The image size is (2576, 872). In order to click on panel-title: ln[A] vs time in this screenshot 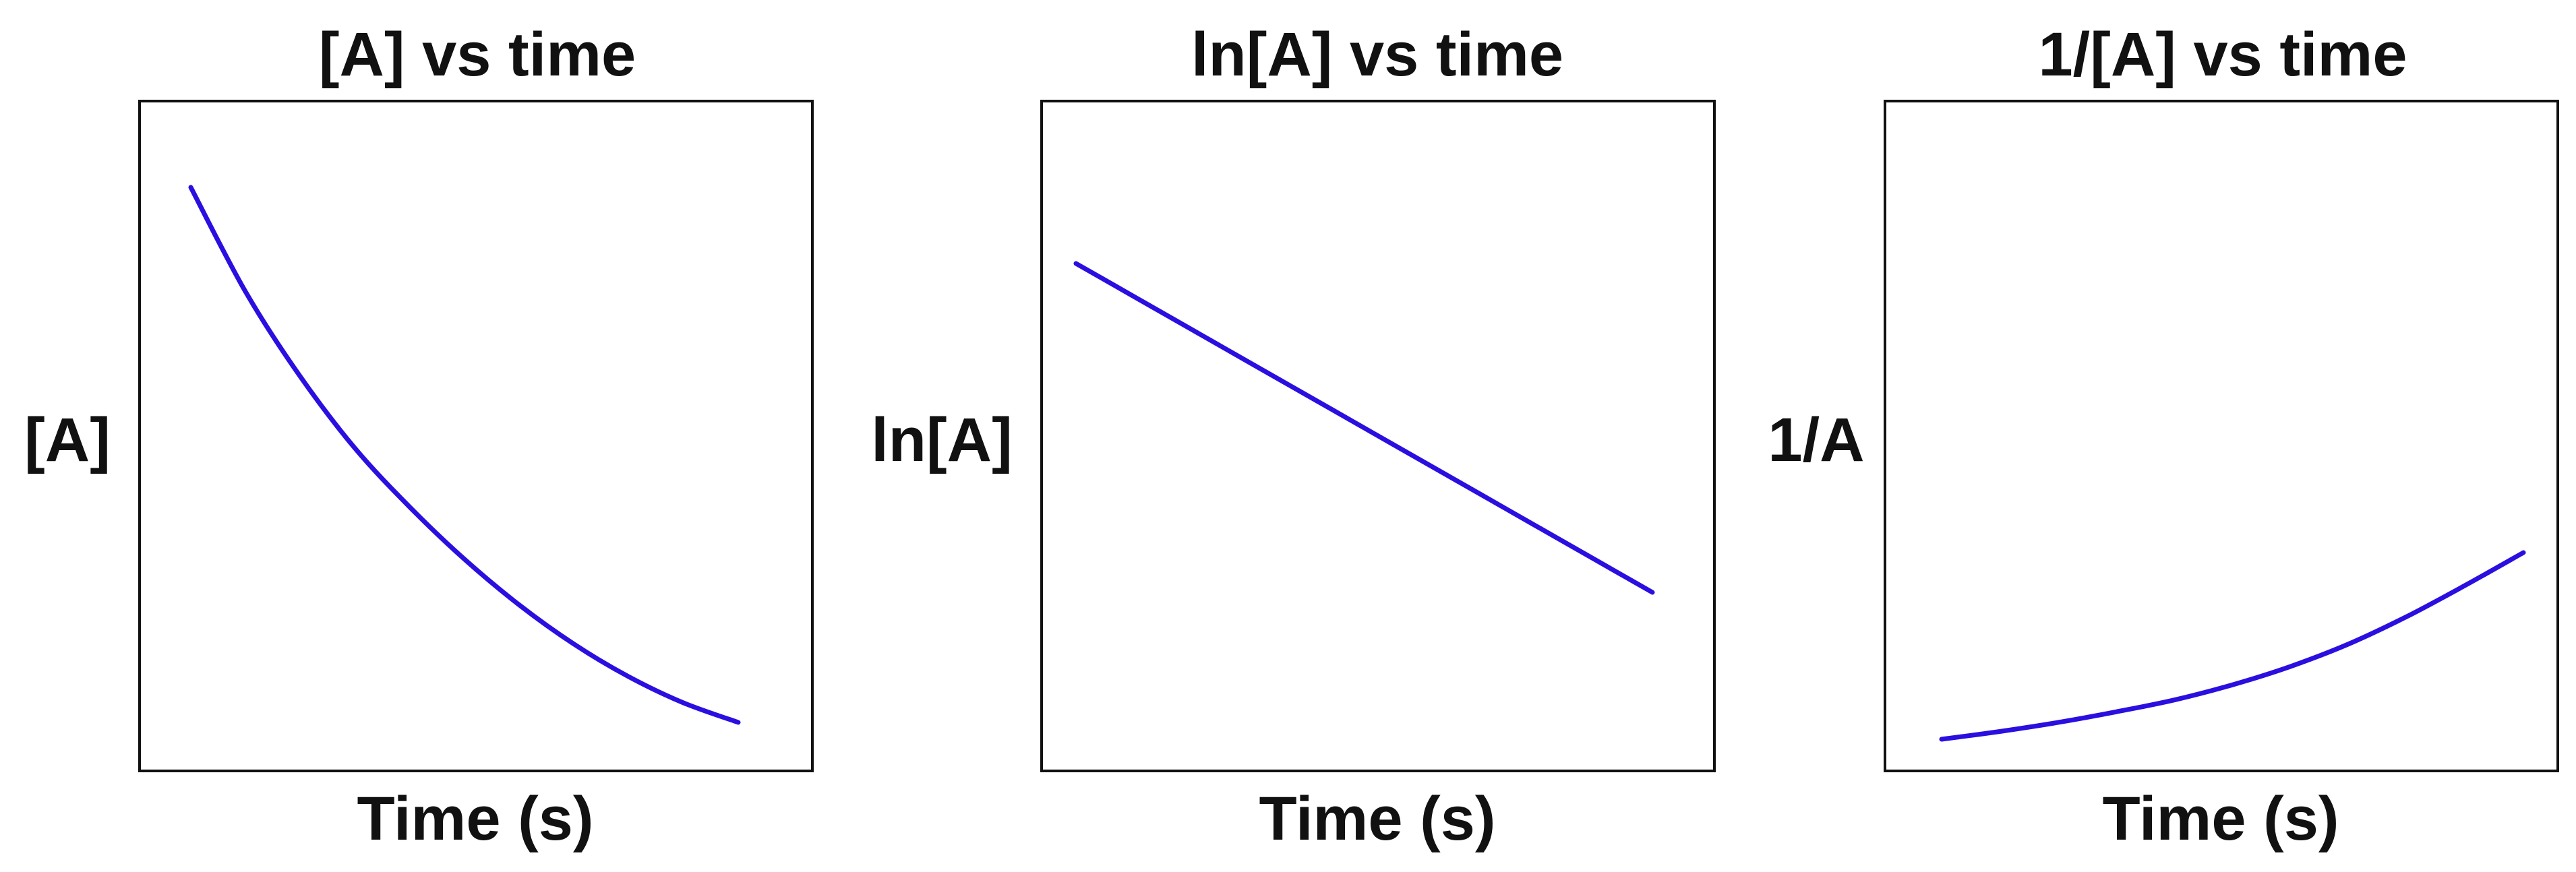, I will do `click(1377, 54)`.